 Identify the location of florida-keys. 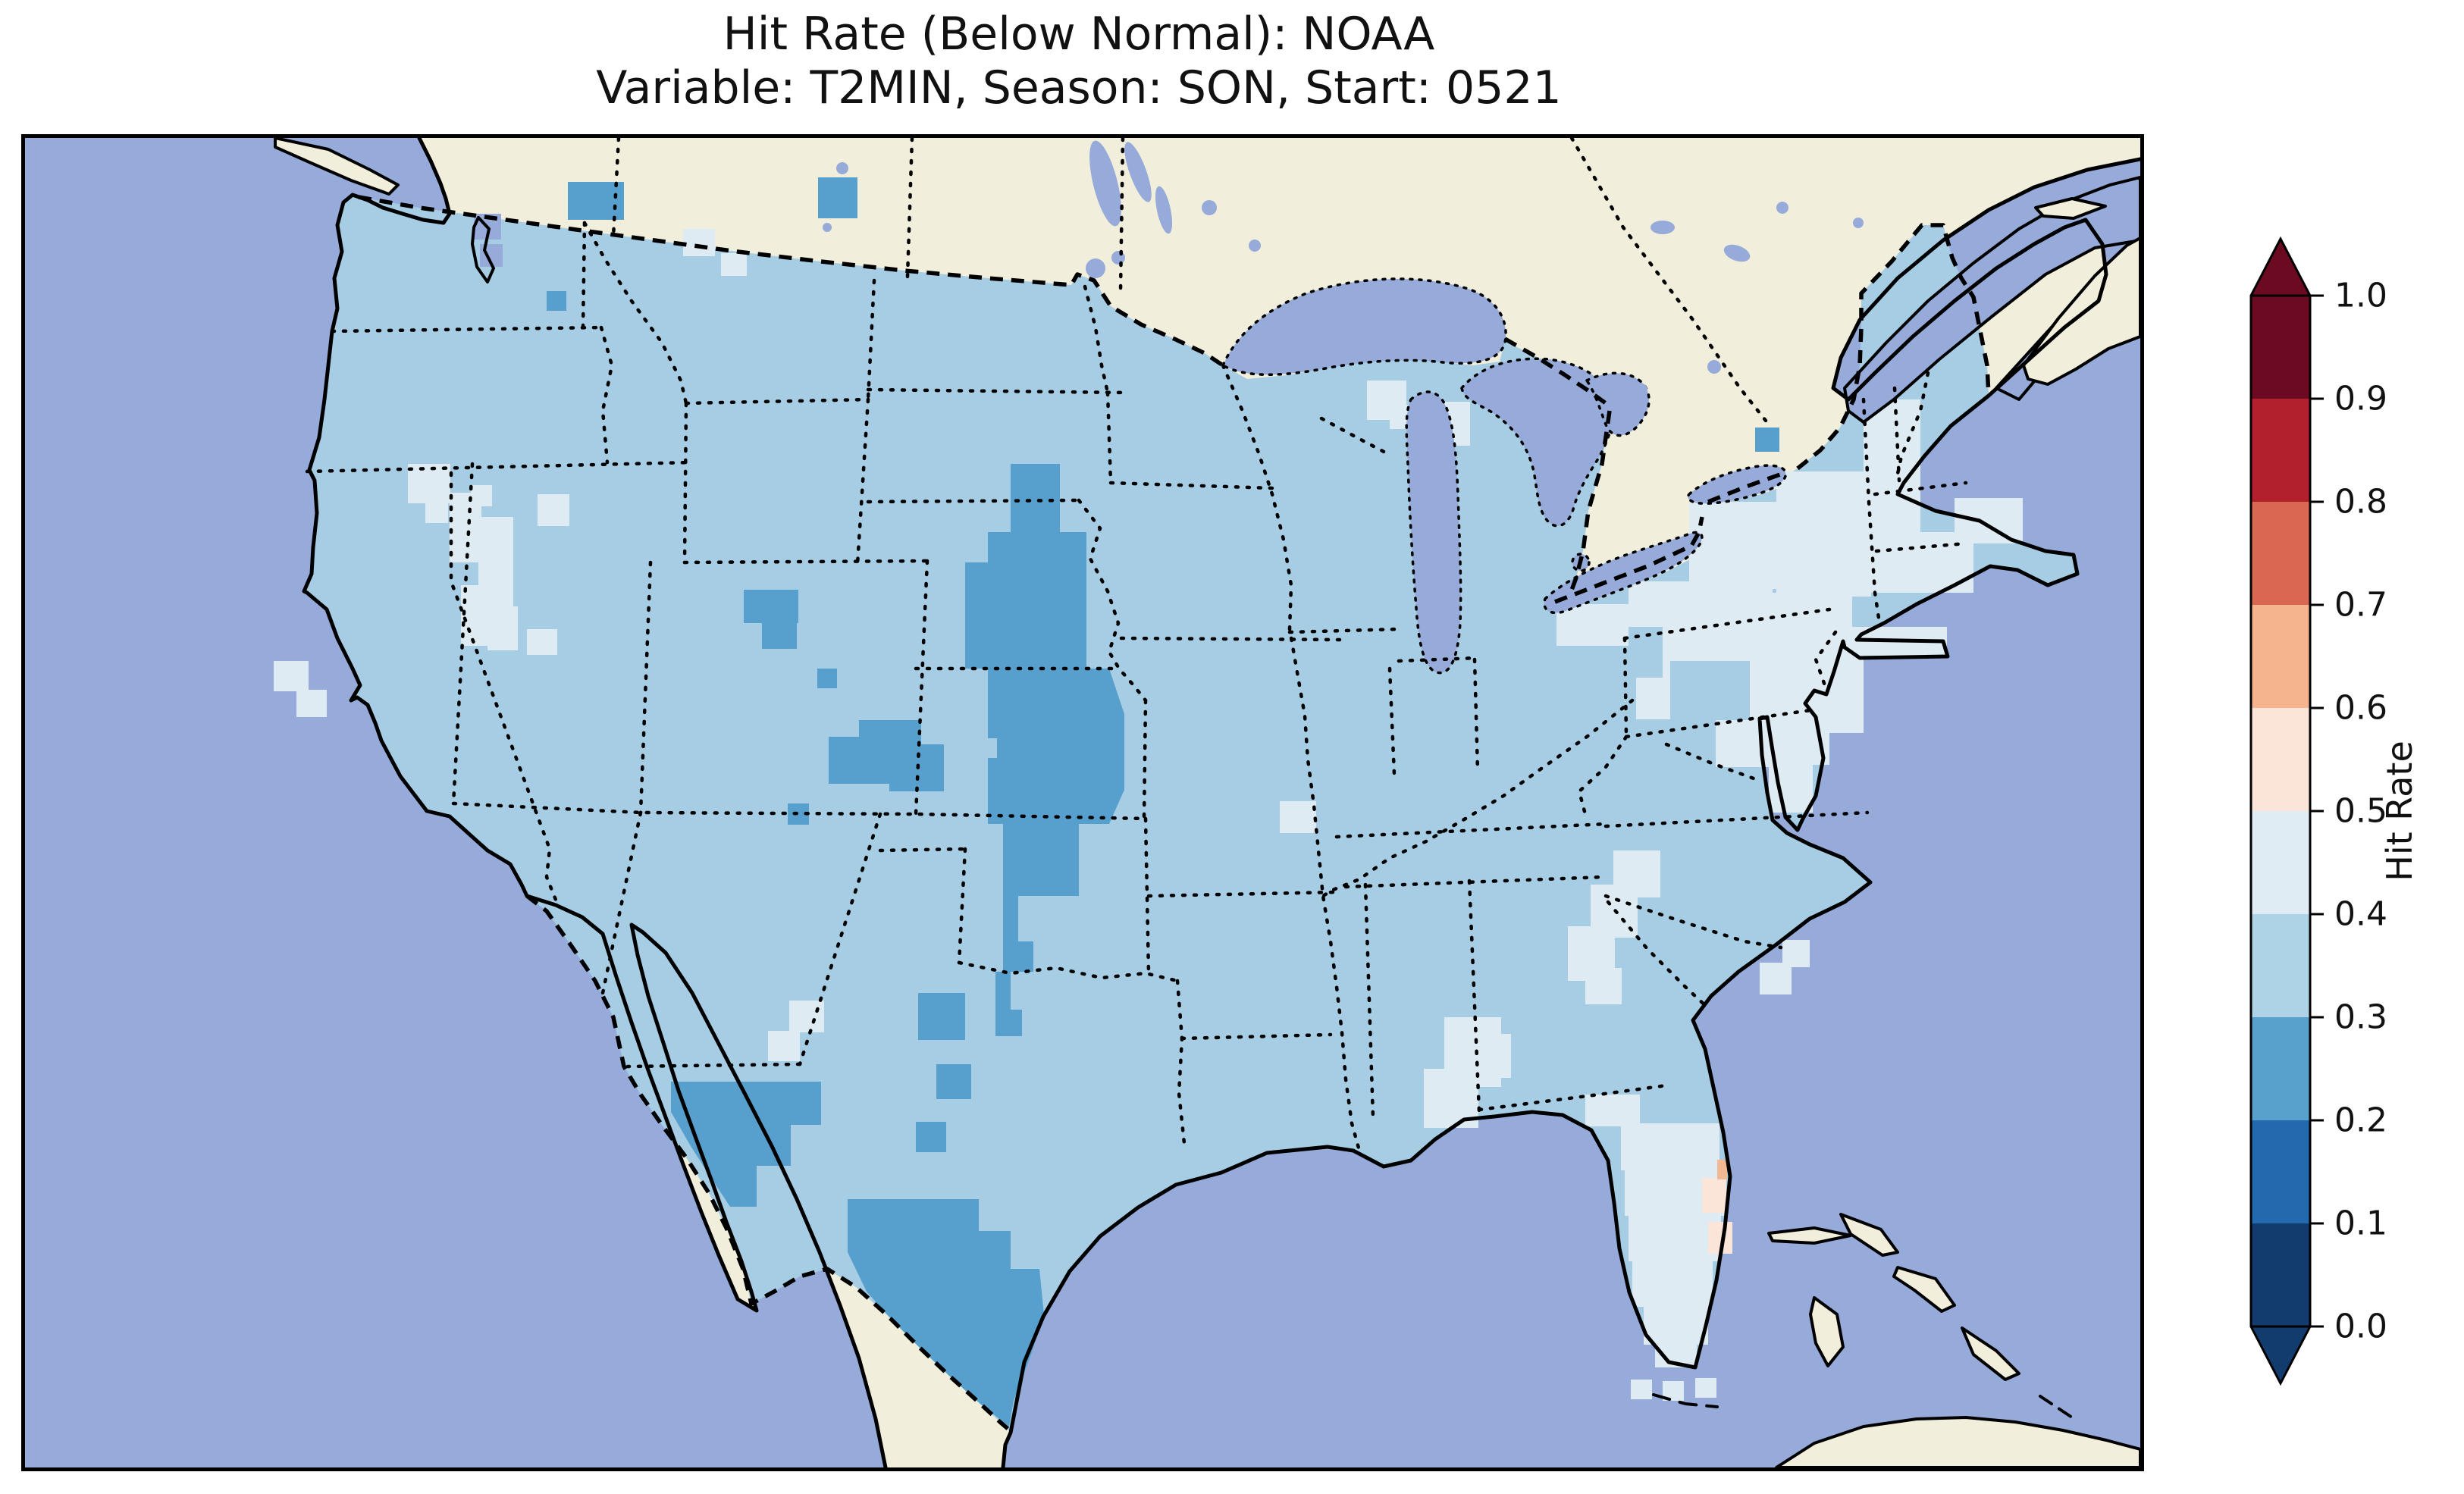
(1685, 1400).